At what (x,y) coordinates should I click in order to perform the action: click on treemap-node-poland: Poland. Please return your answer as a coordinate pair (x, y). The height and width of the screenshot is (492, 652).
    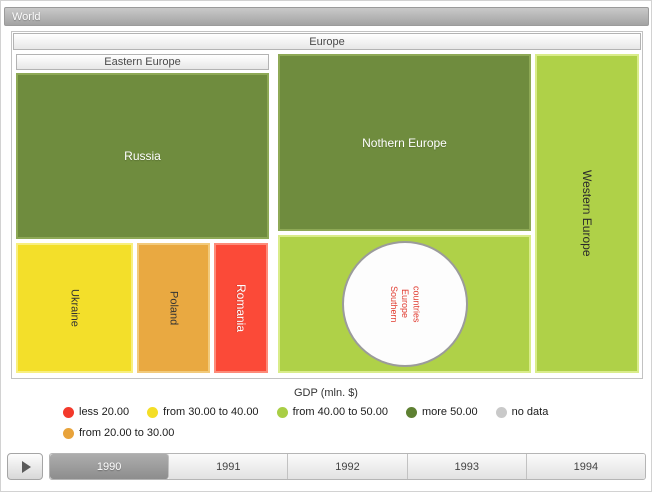
    Looking at the image, I should click on (173, 308).